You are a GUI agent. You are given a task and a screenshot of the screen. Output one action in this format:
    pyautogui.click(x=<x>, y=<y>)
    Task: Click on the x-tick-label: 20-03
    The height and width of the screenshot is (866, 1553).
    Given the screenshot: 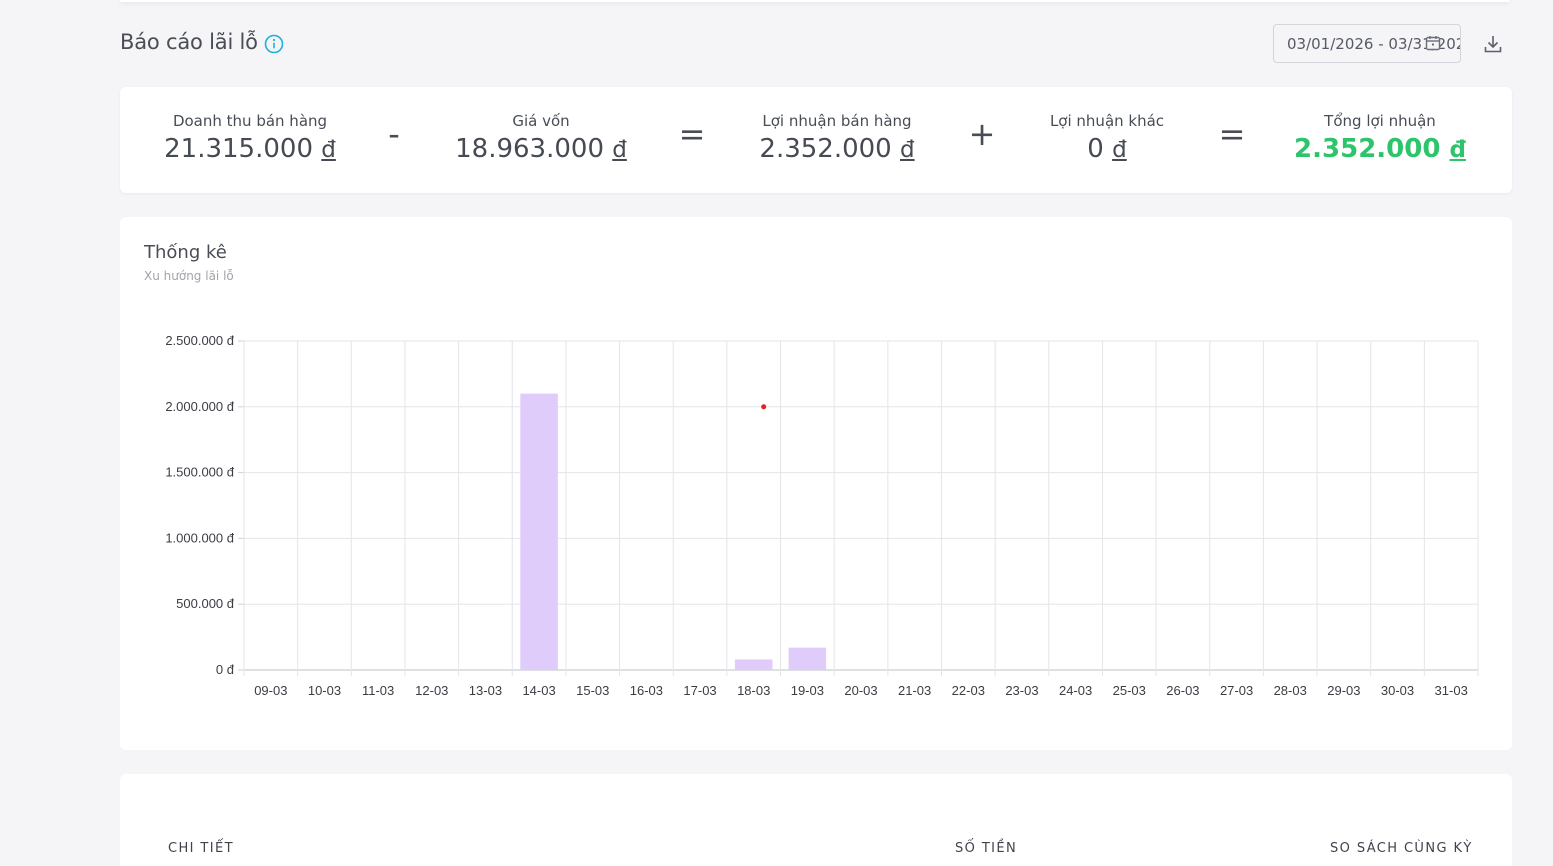 What is the action you would take?
    pyautogui.click(x=860, y=690)
    